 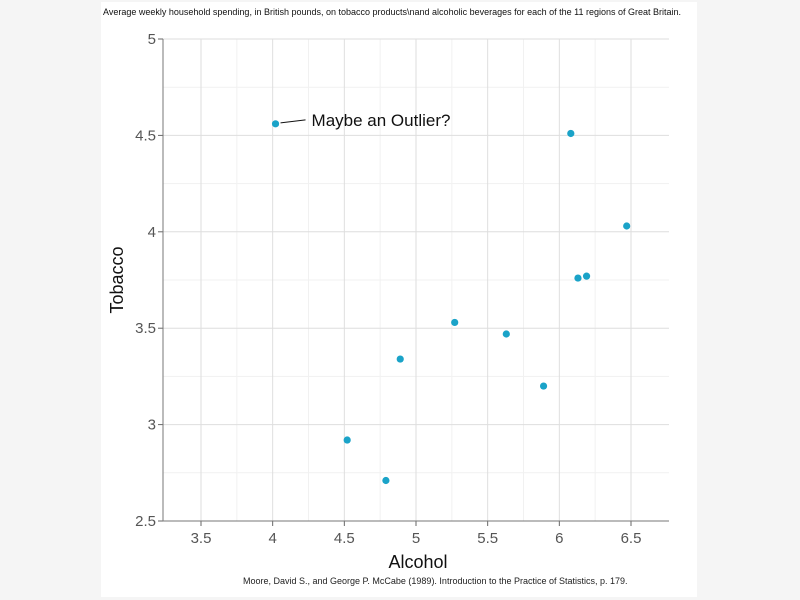 I want to click on y-axis-title: Tobacco, so click(x=117, y=279).